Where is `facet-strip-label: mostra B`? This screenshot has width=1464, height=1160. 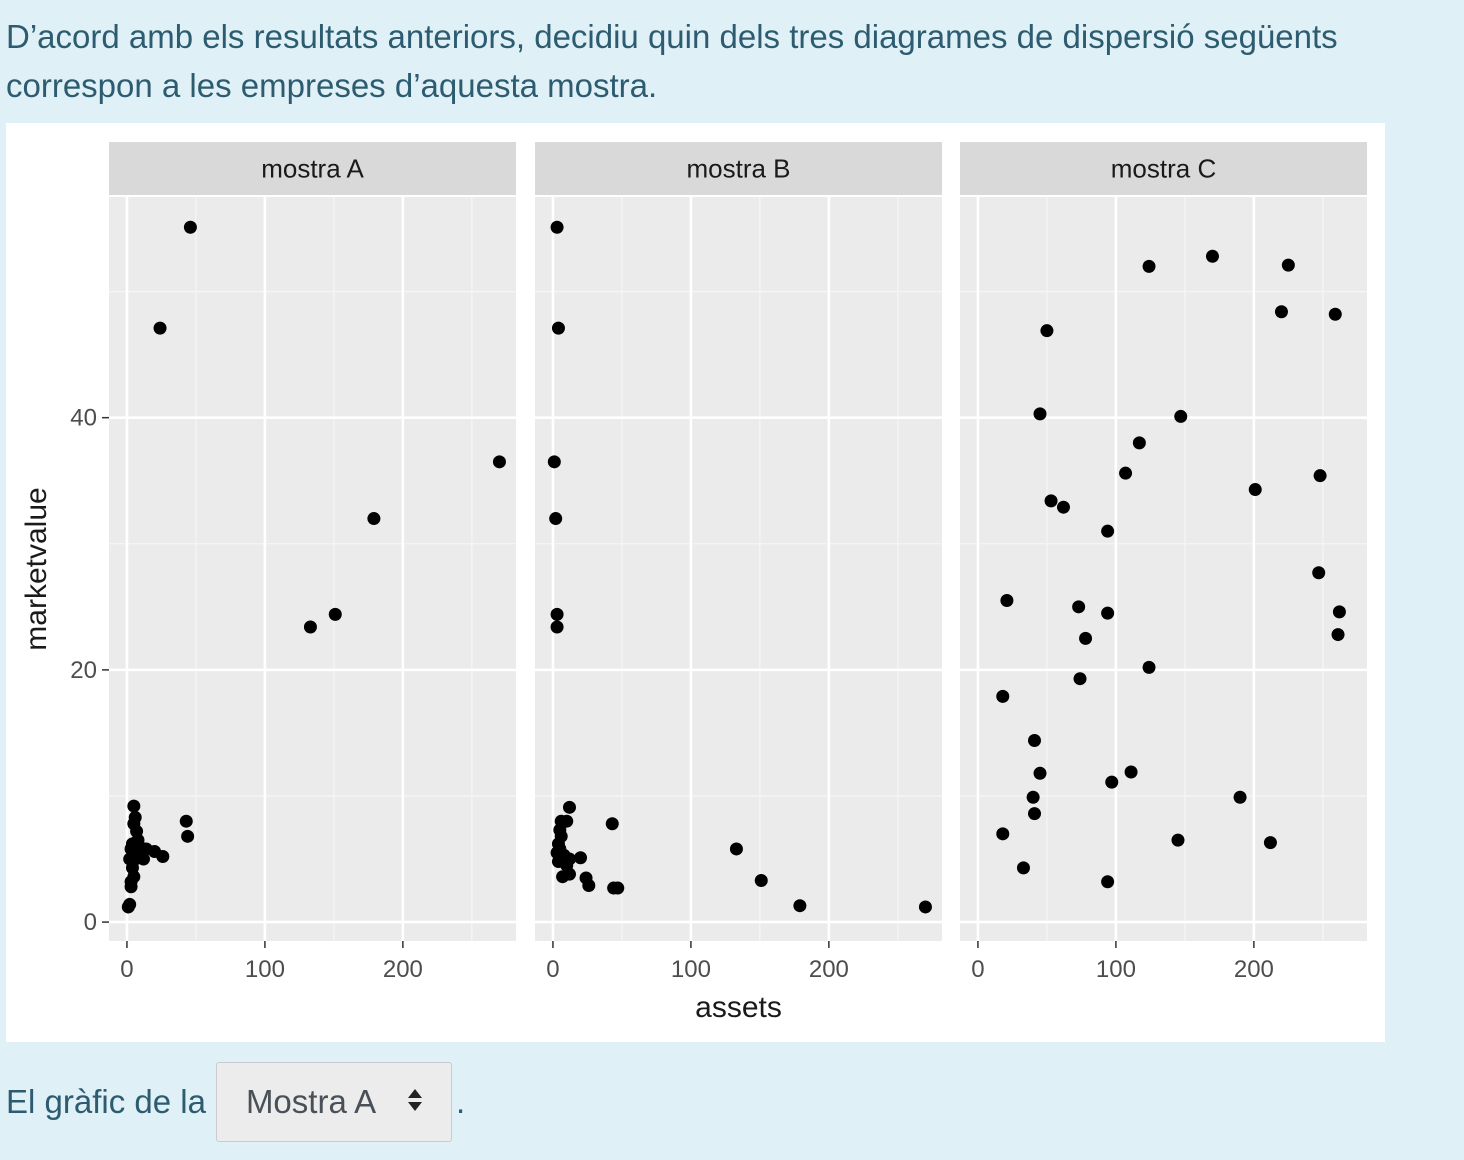 facet-strip-label: mostra B is located at coordinates (738, 169).